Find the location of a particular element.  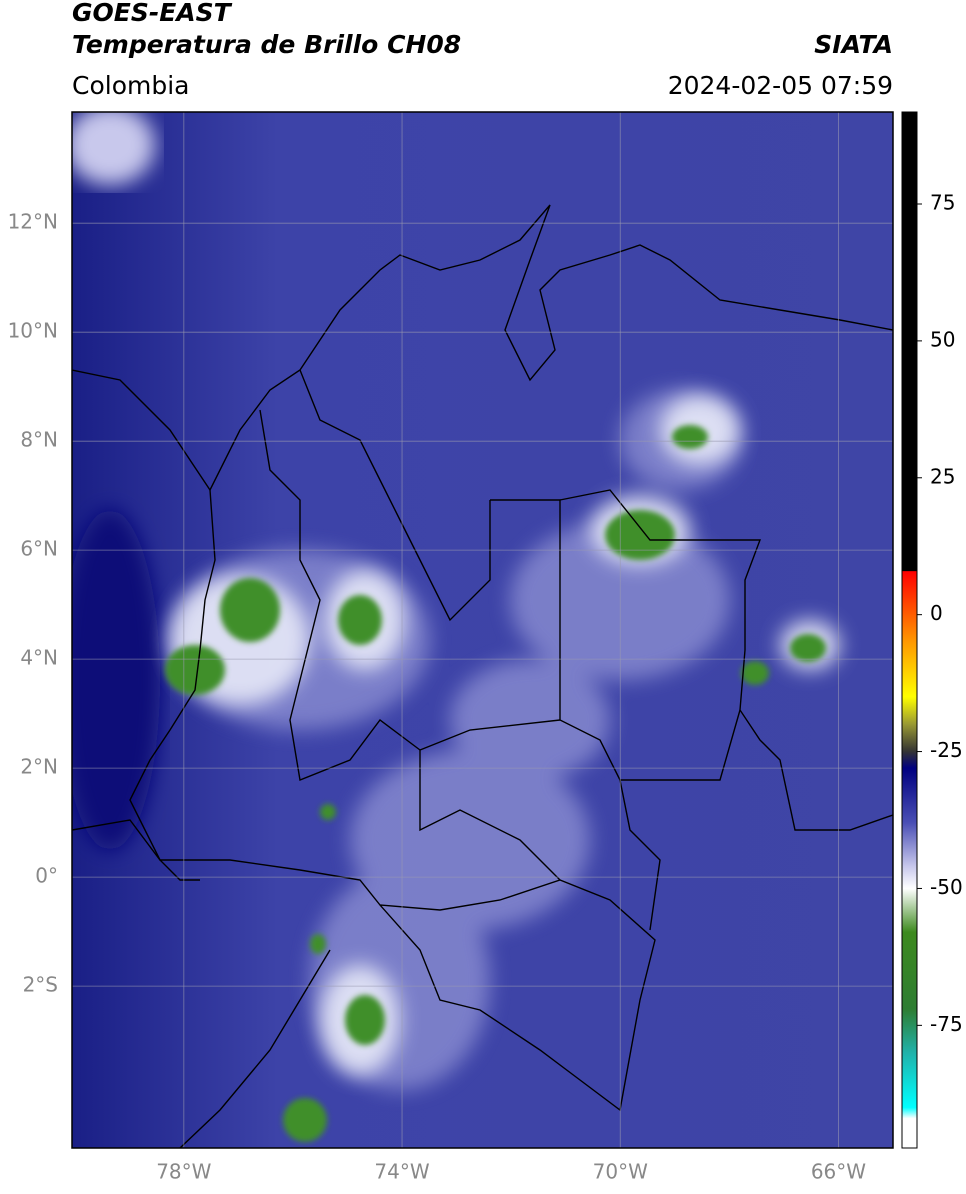

colorbar-tick-label: 50 is located at coordinates (942, 339).